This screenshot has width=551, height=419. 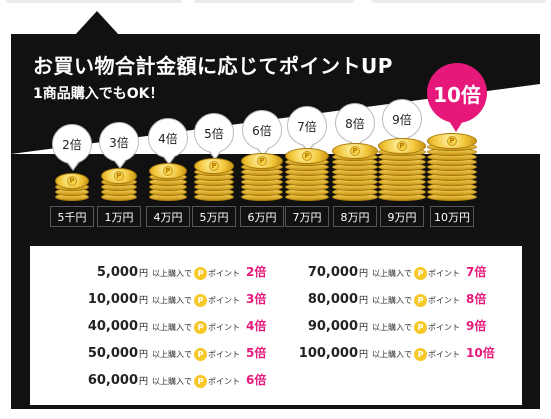 What do you see at coordinates (72, 147) in the screenshot?
I see `multiplier-bubble: 2倍` at bounding box center [72, 147].